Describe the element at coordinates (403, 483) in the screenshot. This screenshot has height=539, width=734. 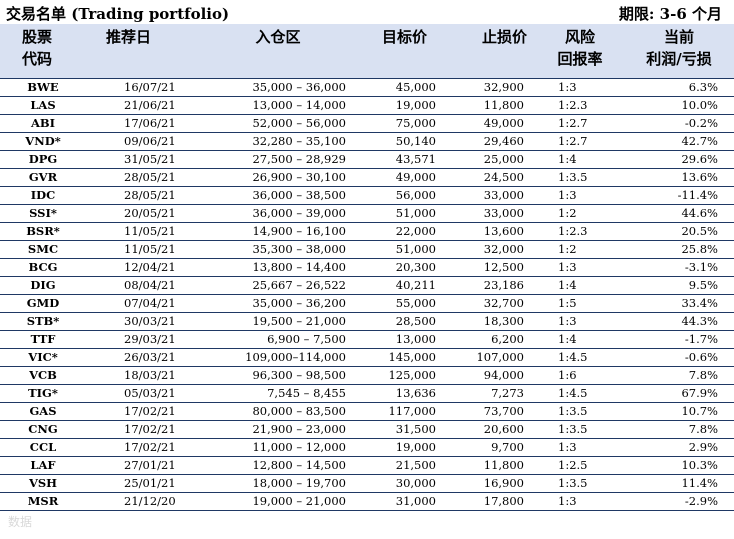
I see `cell-target-price: 30,000` at that location.